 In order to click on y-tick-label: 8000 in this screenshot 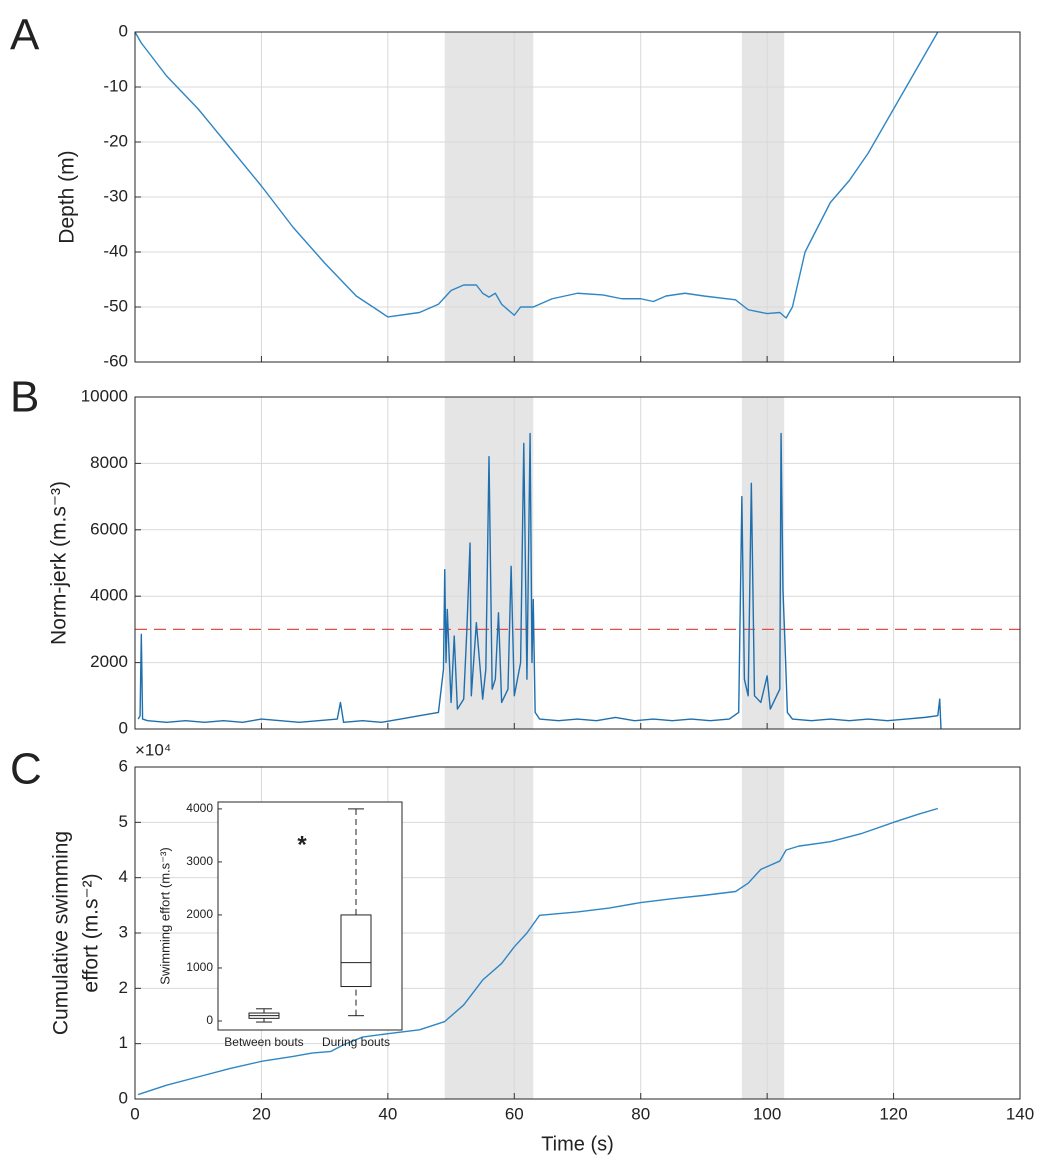, I will do `click(109, 462)`.